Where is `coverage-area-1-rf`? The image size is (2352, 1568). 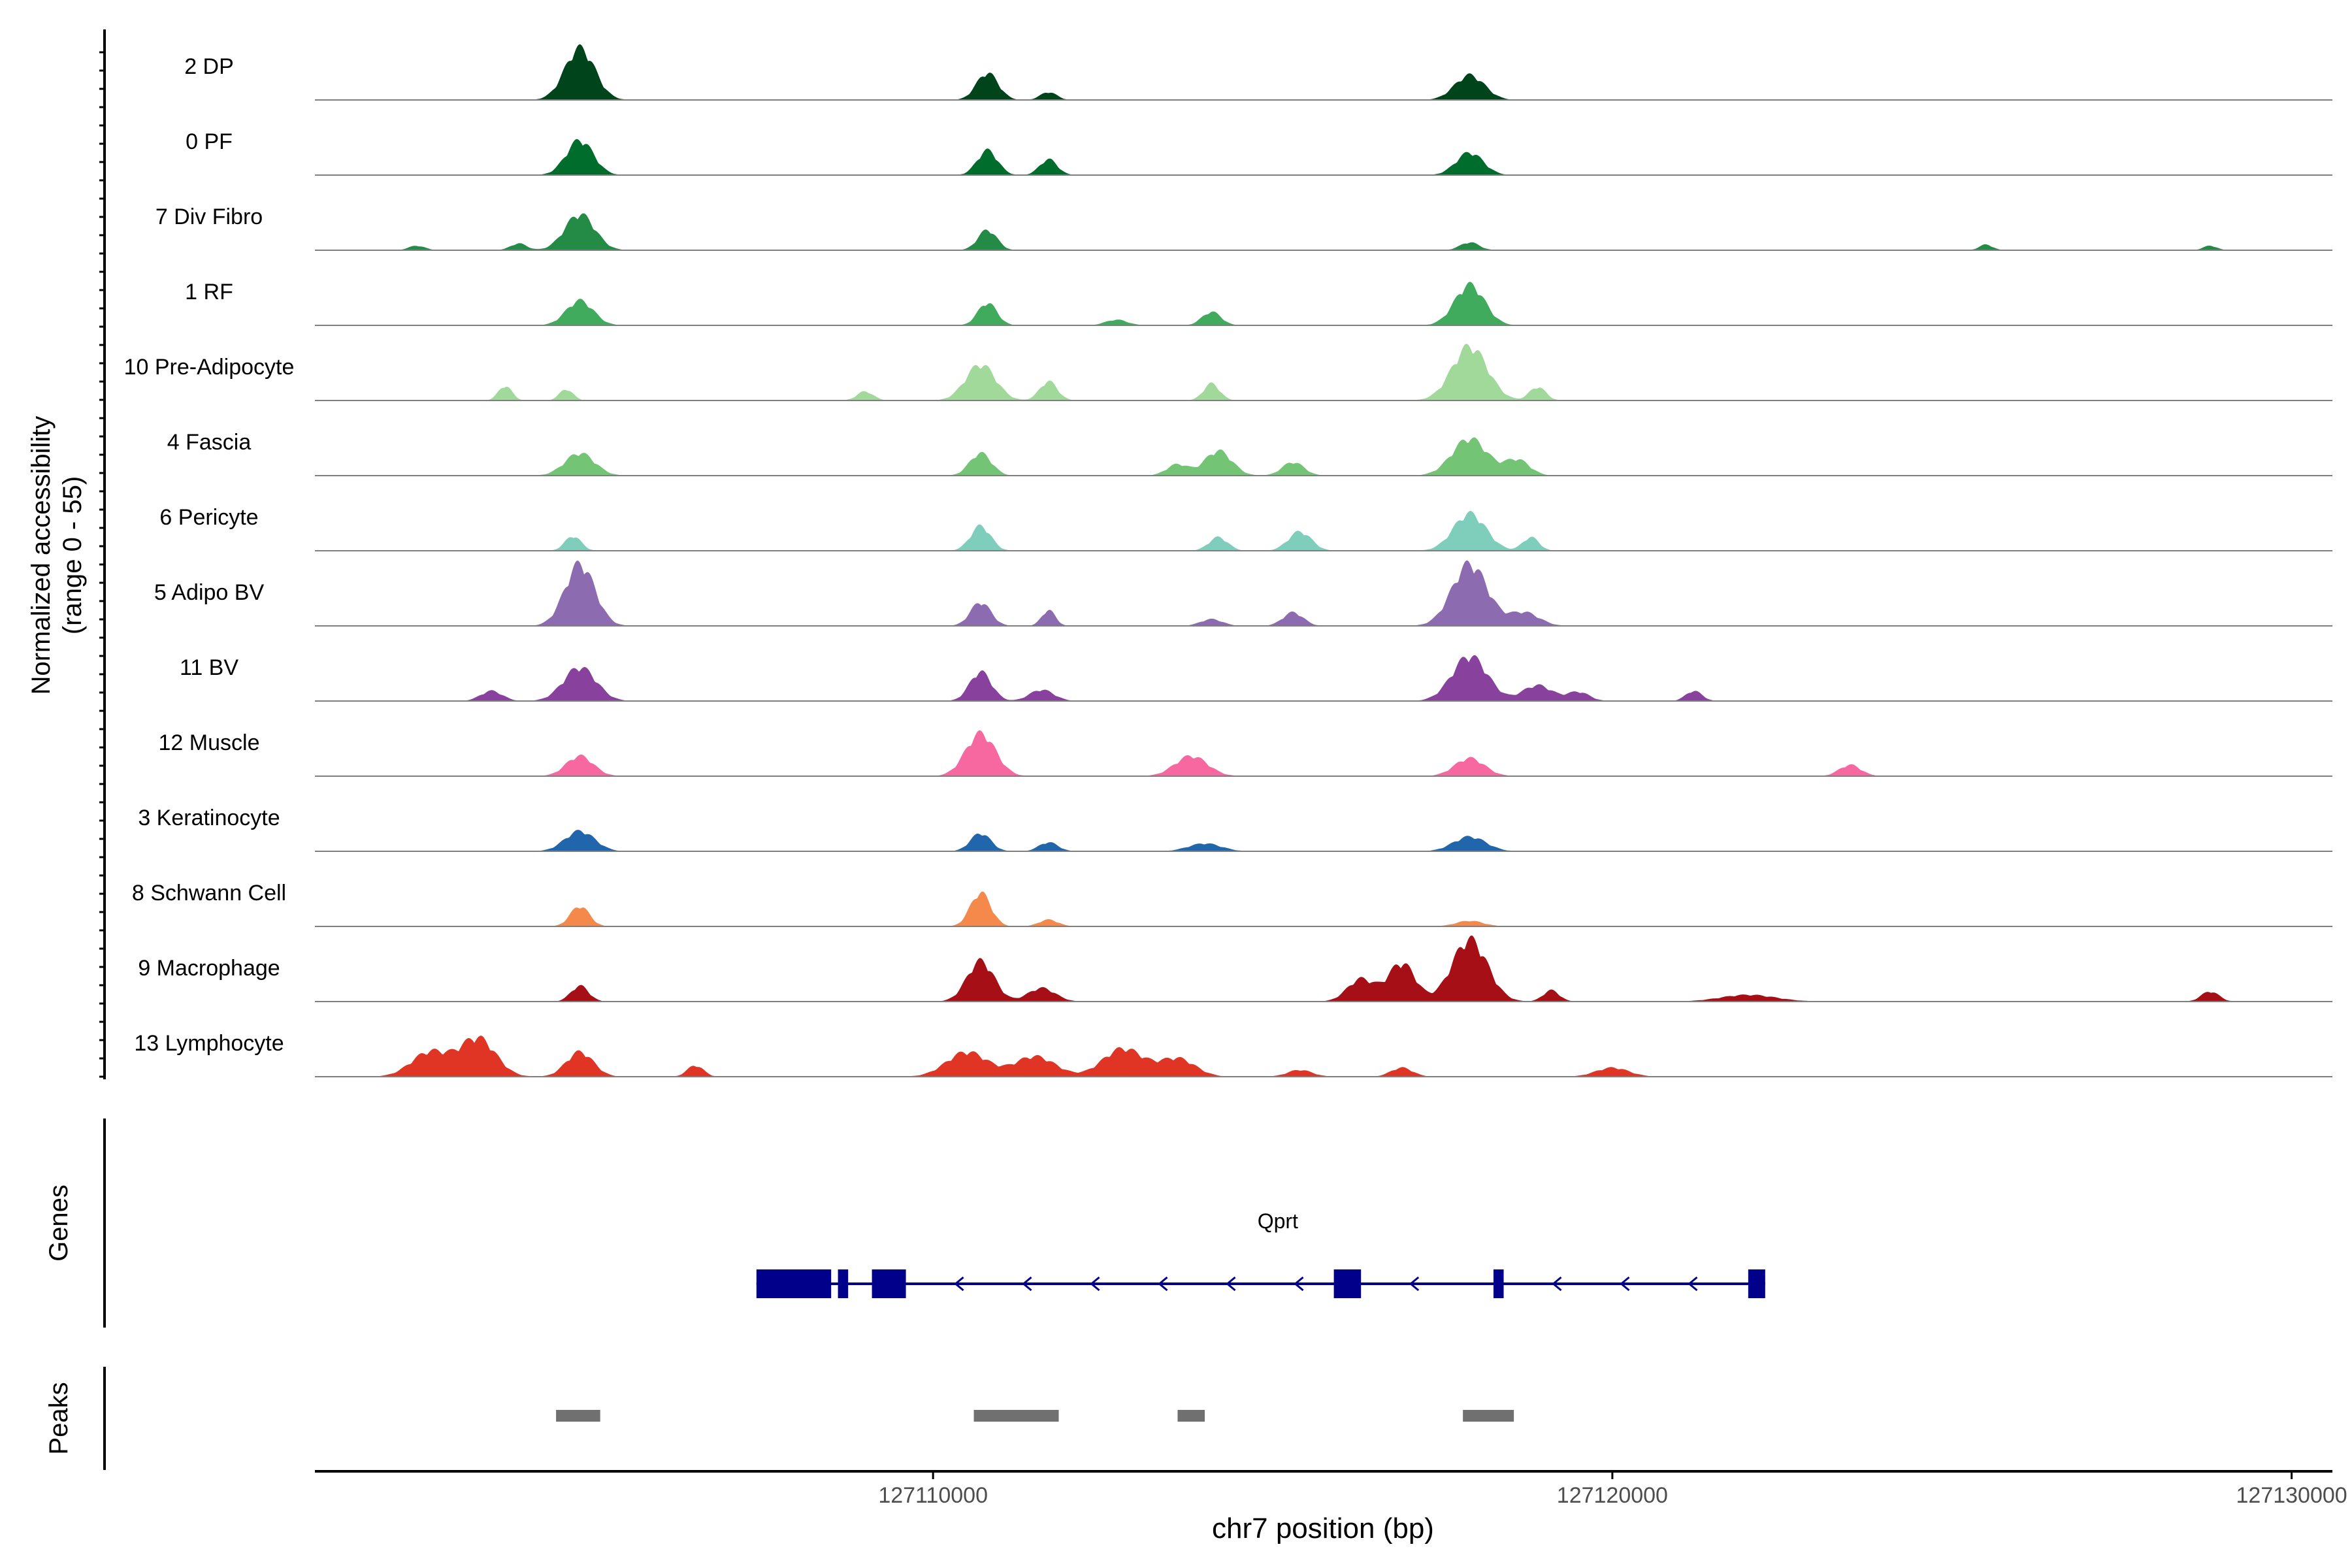
coverage-area-1-rf is located at coordinates (1323, 303).